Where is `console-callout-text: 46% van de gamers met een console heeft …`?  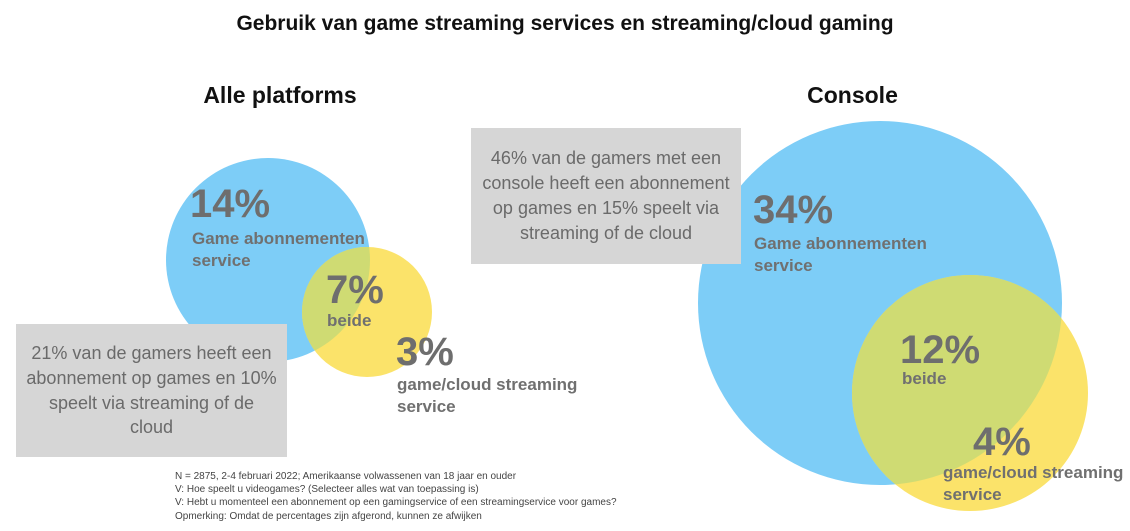 console-callout-text: 46% van de gamers met een console heeft … is located at coordinates (606, 195).